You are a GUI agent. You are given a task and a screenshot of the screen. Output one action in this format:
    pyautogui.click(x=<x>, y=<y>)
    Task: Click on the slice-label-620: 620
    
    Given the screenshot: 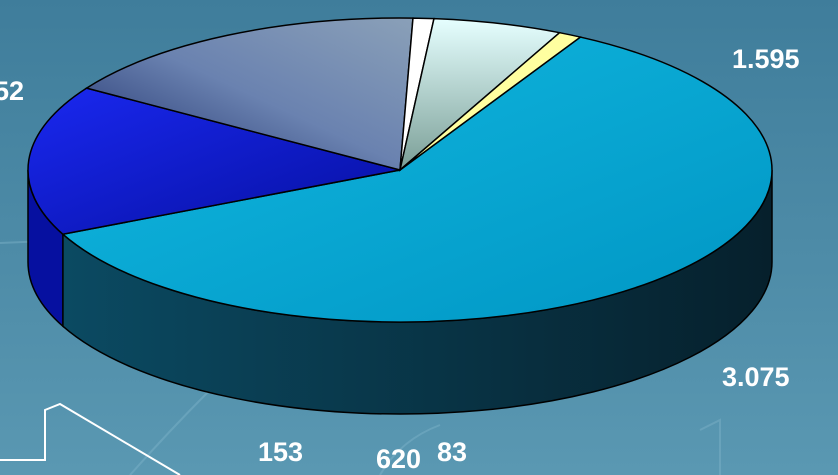 What is the action you would take?
    pyautogui.click(x=399, y=459)
    